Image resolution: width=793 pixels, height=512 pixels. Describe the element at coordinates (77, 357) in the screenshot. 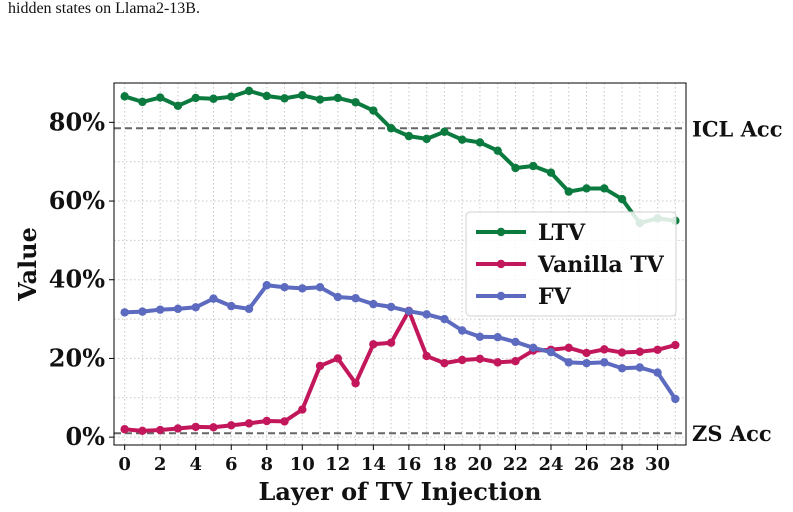

I see `y-tick-label: 20%` at that location.